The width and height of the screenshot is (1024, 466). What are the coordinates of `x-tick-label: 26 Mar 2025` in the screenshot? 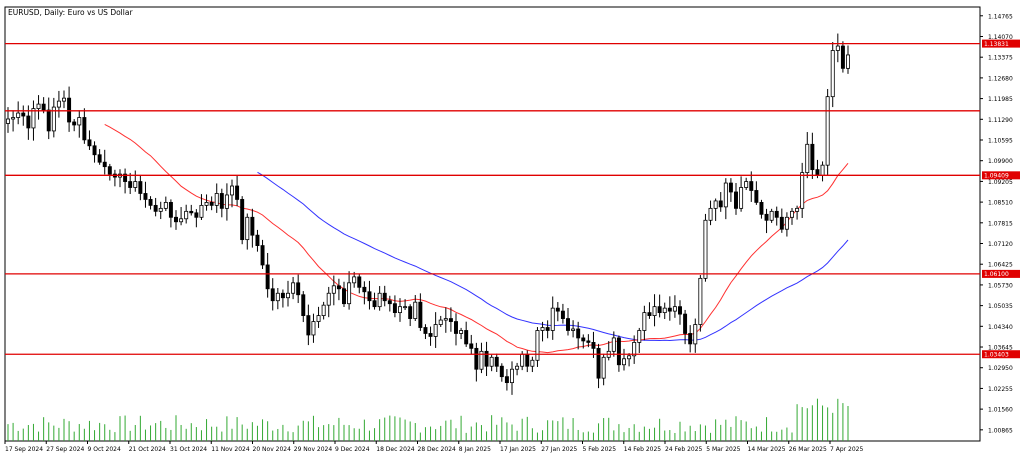 It's located at (808, 449).